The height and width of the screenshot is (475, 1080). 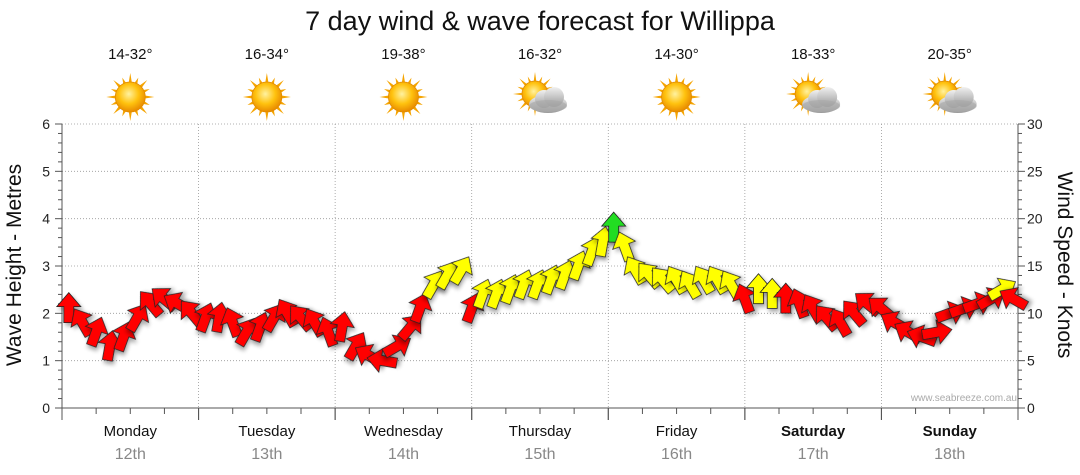 I want to click on day-forecast-thursday: 16-32°, so click(x=540, y=81).